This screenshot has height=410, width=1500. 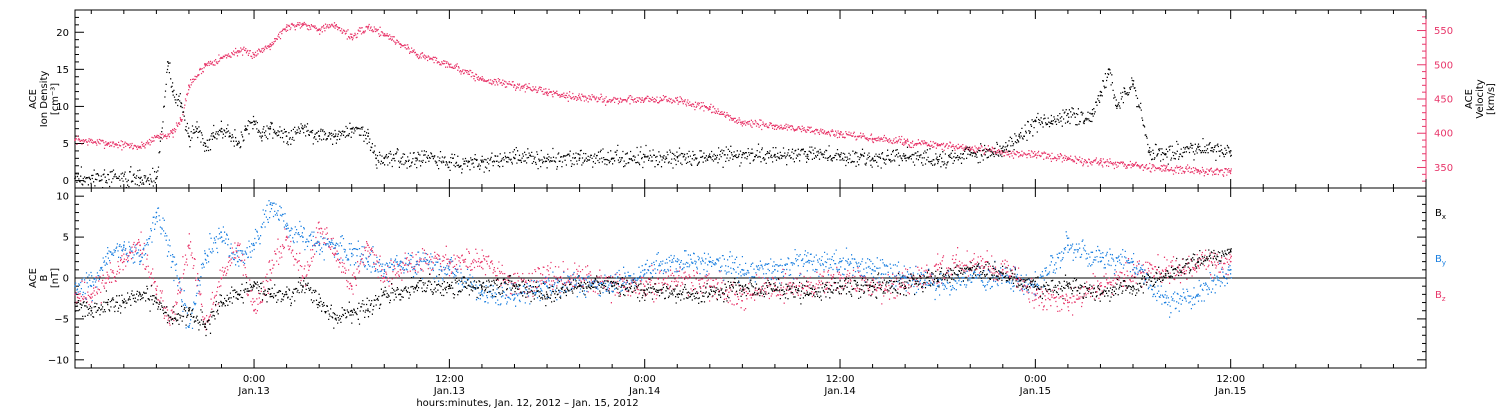 What do you see at coordinates (1230, 391) in the screenshot?
I see `x-tick-date-label: Jan.15` at bounding box center [1230, 391].